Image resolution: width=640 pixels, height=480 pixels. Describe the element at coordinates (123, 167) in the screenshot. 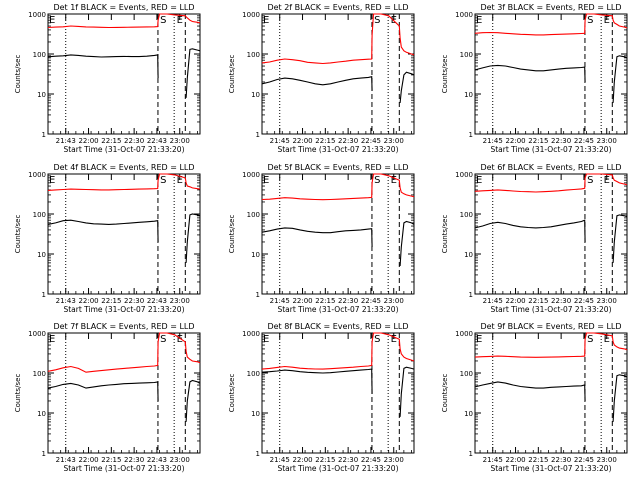

I see `chart-title: Det 4f BLACK = Events, RED = LLD` at that location.